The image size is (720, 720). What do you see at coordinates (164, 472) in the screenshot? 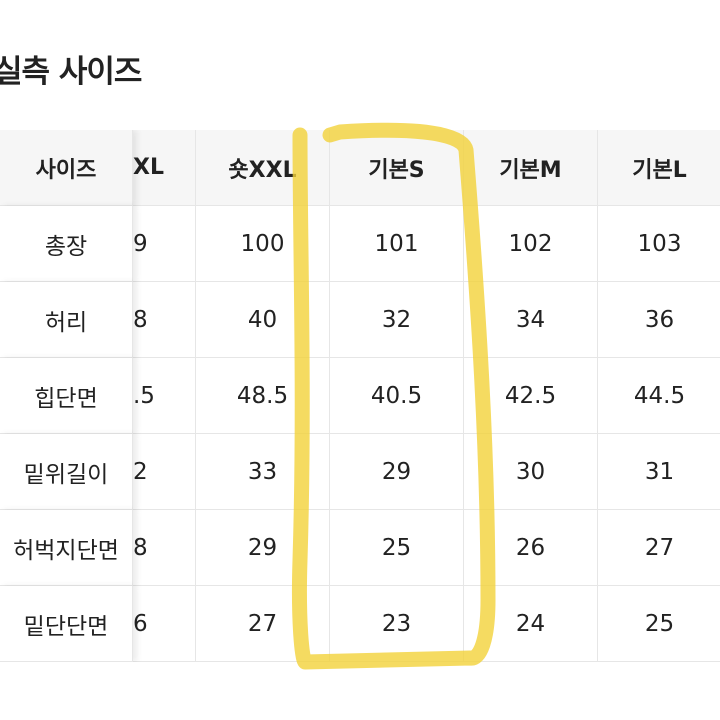
I see `table-cell: 2` at bounding box center [164, 472].